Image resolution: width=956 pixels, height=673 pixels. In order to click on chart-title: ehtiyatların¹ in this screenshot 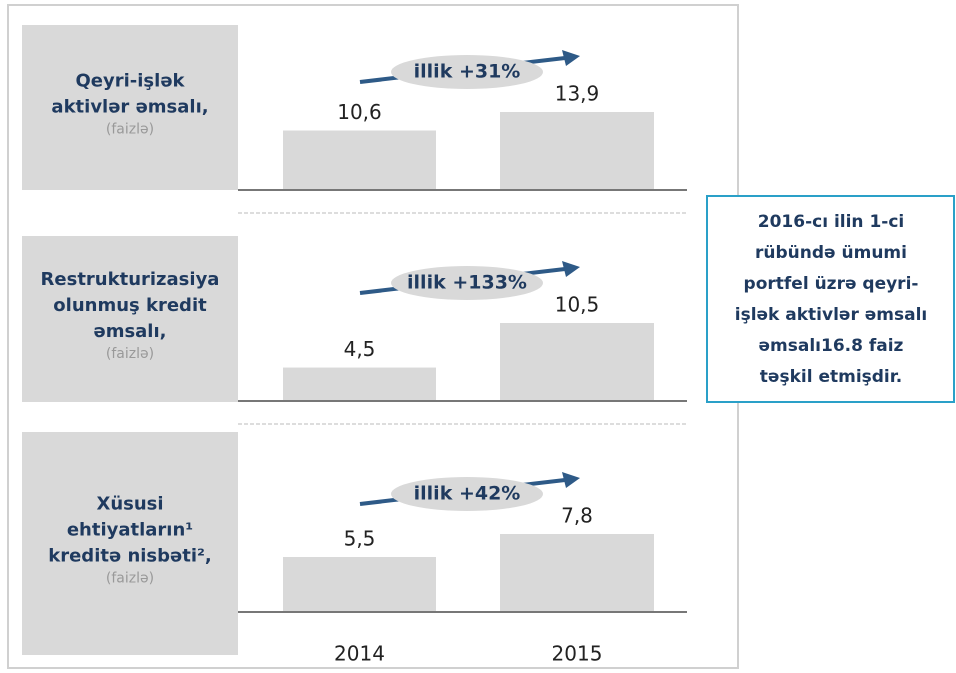, I will do `click(130, 530)`.